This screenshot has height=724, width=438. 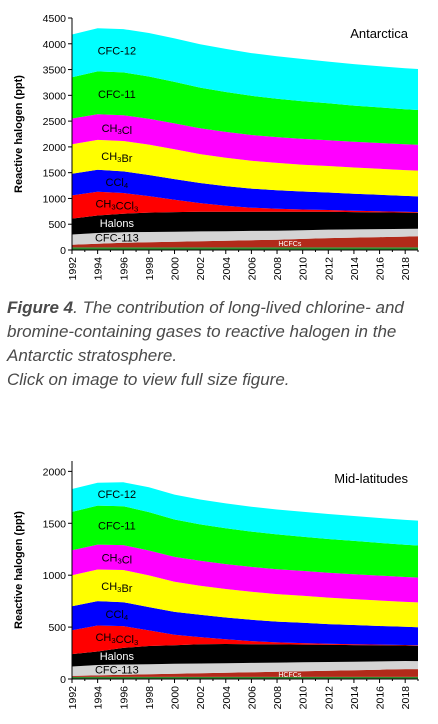 I want to click on y-tick-label: 4000, so click(x=55, y=45).